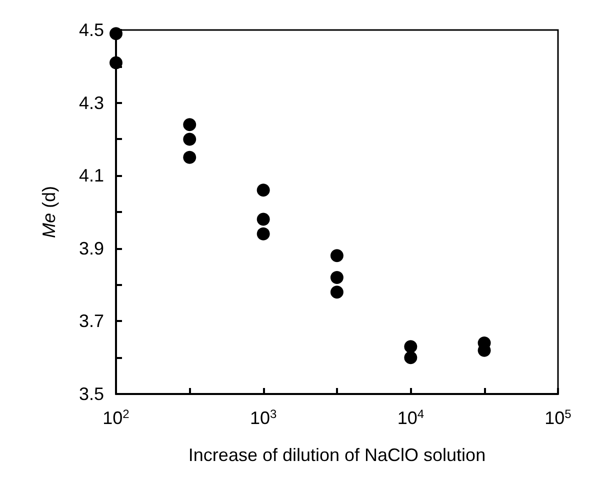 This screenshot has height=485, width=591. What do you see at coordinates (91, 176) in the screenshot?
I see `y-tick-label: 4.1` at bounding box center [91, 176].